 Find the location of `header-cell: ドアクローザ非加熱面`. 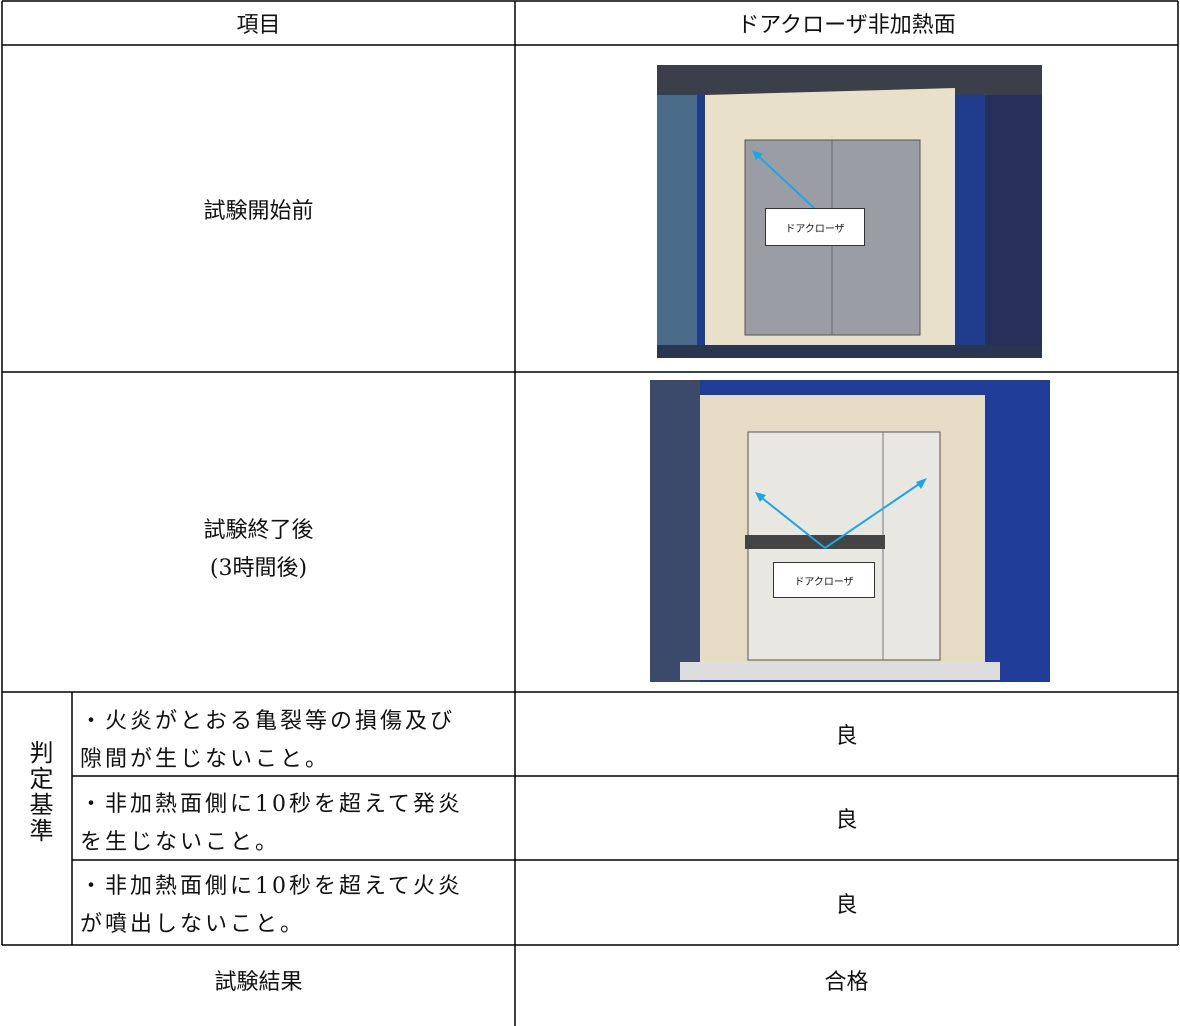

header-cell: ドアクローザ非加熱面 is located at coordinates (846, 25).